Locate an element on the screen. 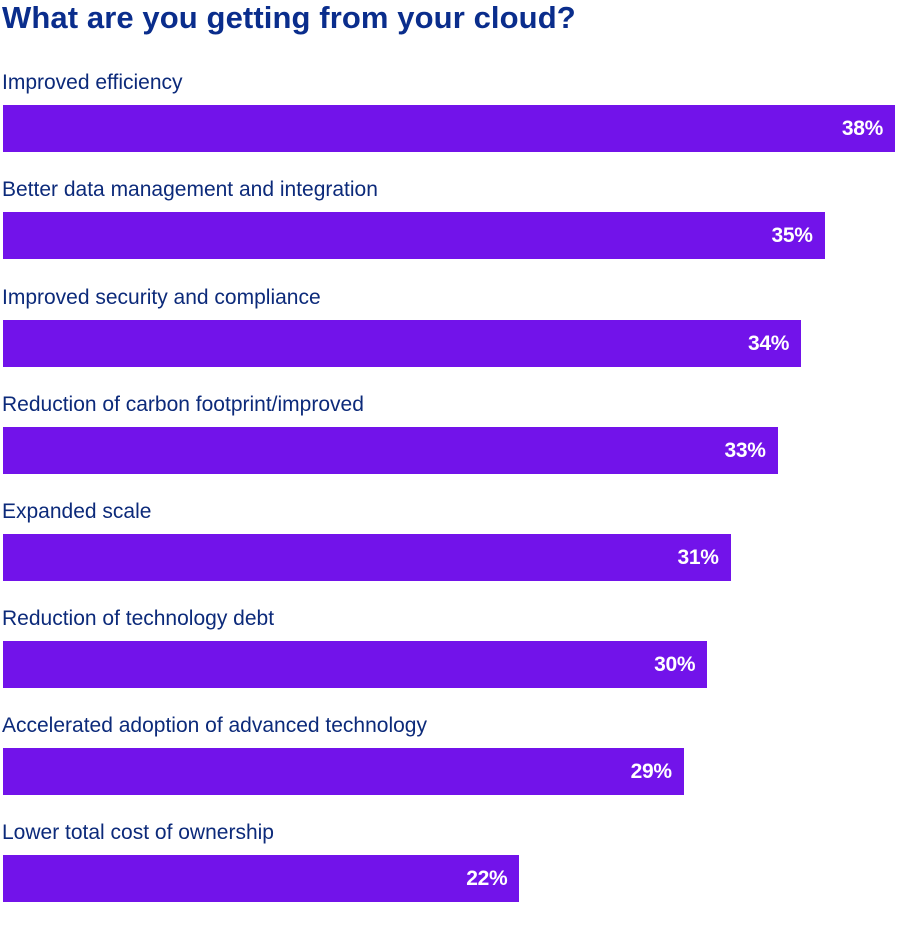 Image resolution: width=900 pixels, height=927 pixels. bar-label: Expanded scale is located at coordinates (77, 511).